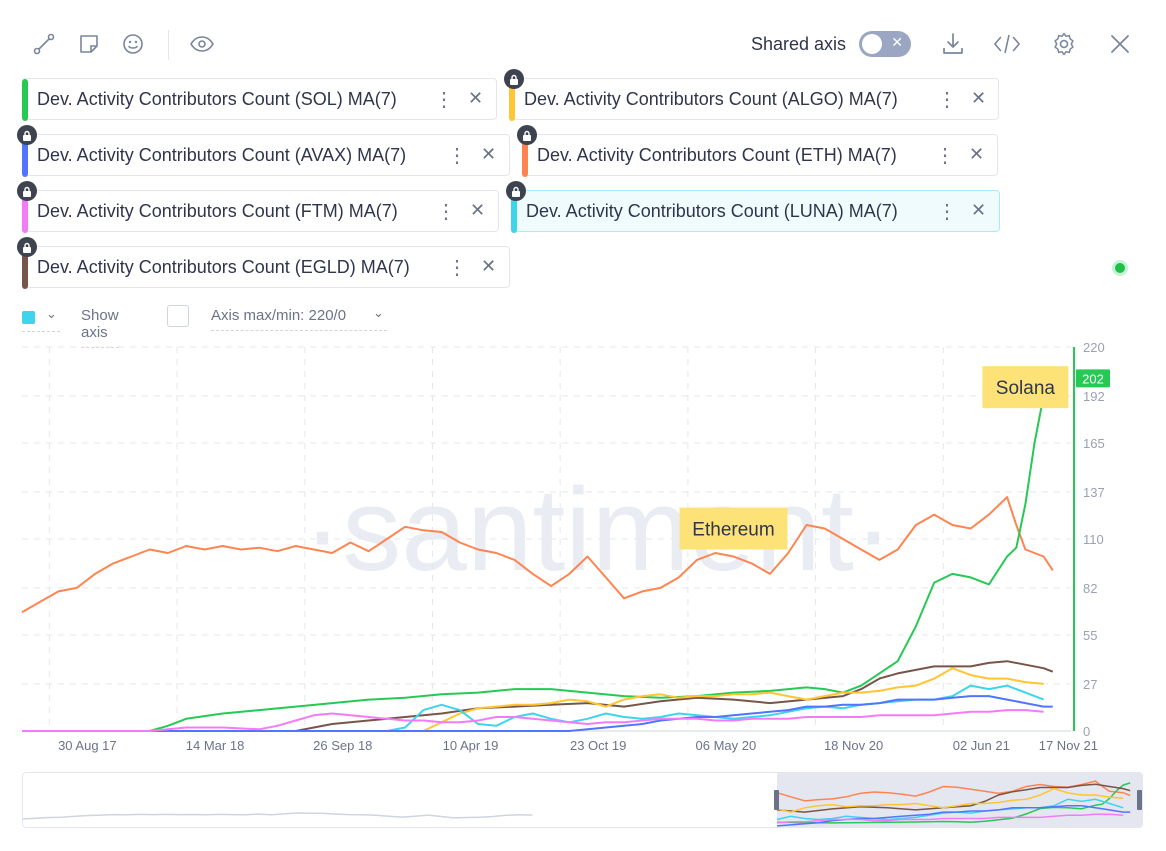 The width and height of the screenshot is (1166, 851). Describe the element at coordinates (950, 818) in the screenshot. I see `navigator-series-ftm` at that location.